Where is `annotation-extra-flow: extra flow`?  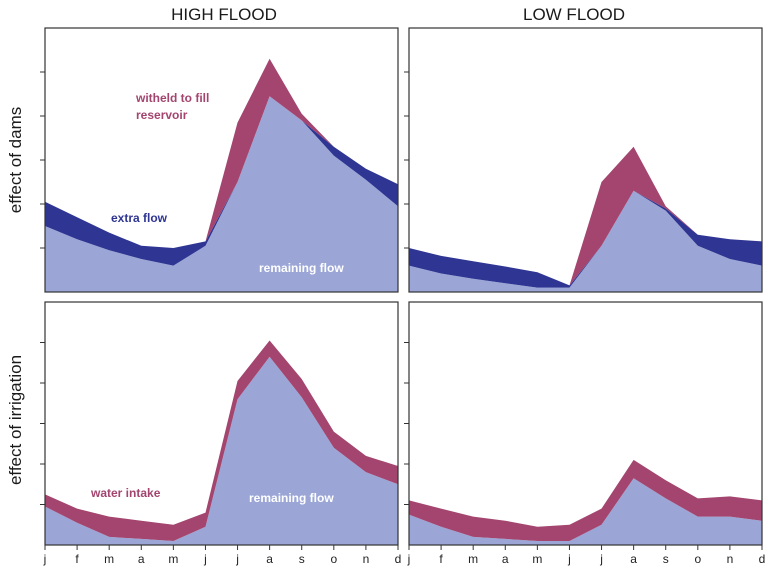
annotation-extra-flow: extra flow is located at coordinates (139, 218).